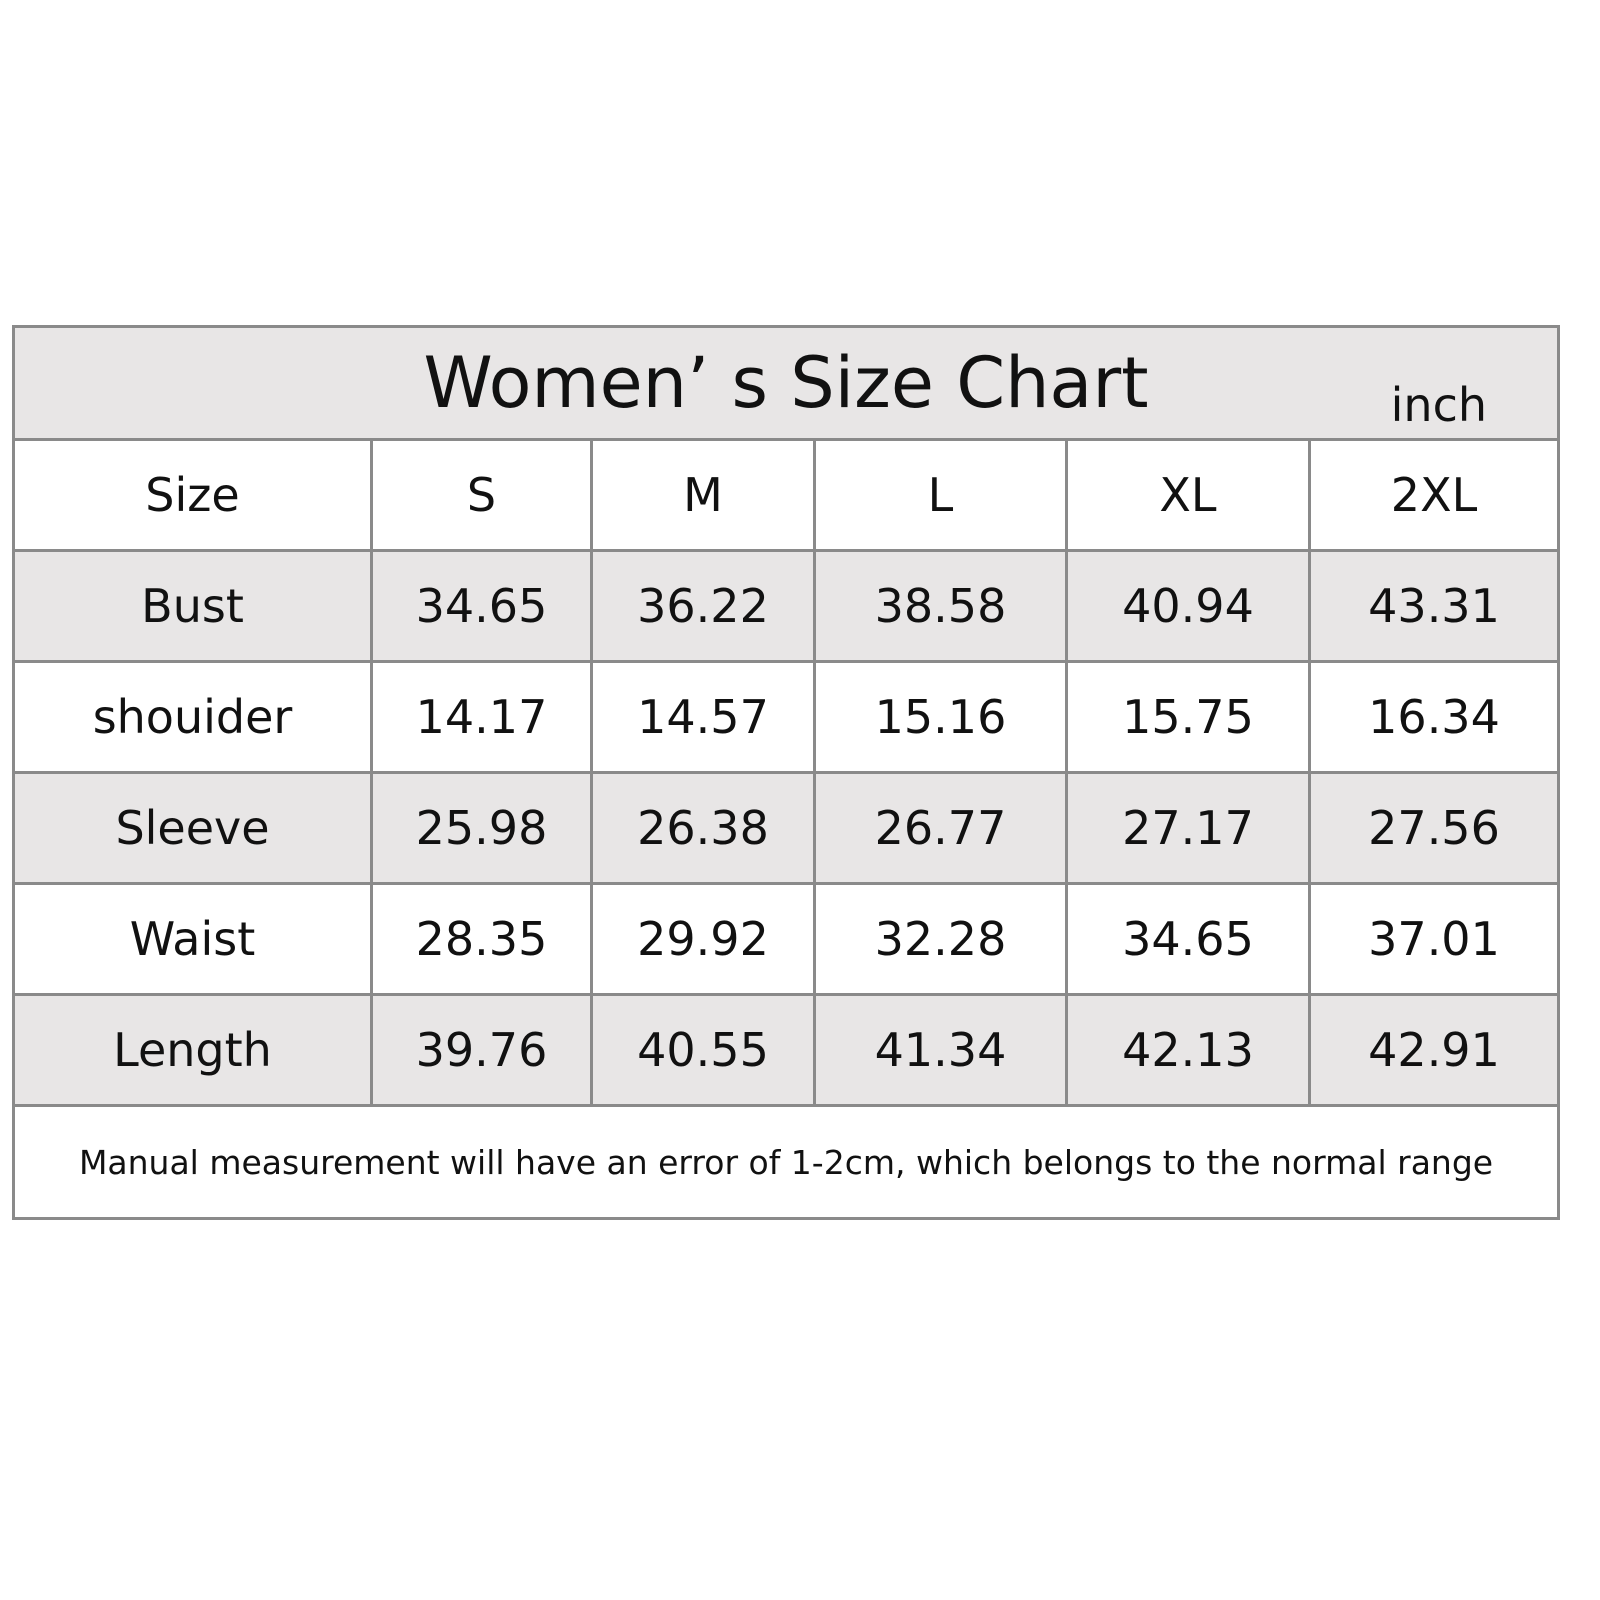  I want to click on unit: inch, so click(1439, 405).